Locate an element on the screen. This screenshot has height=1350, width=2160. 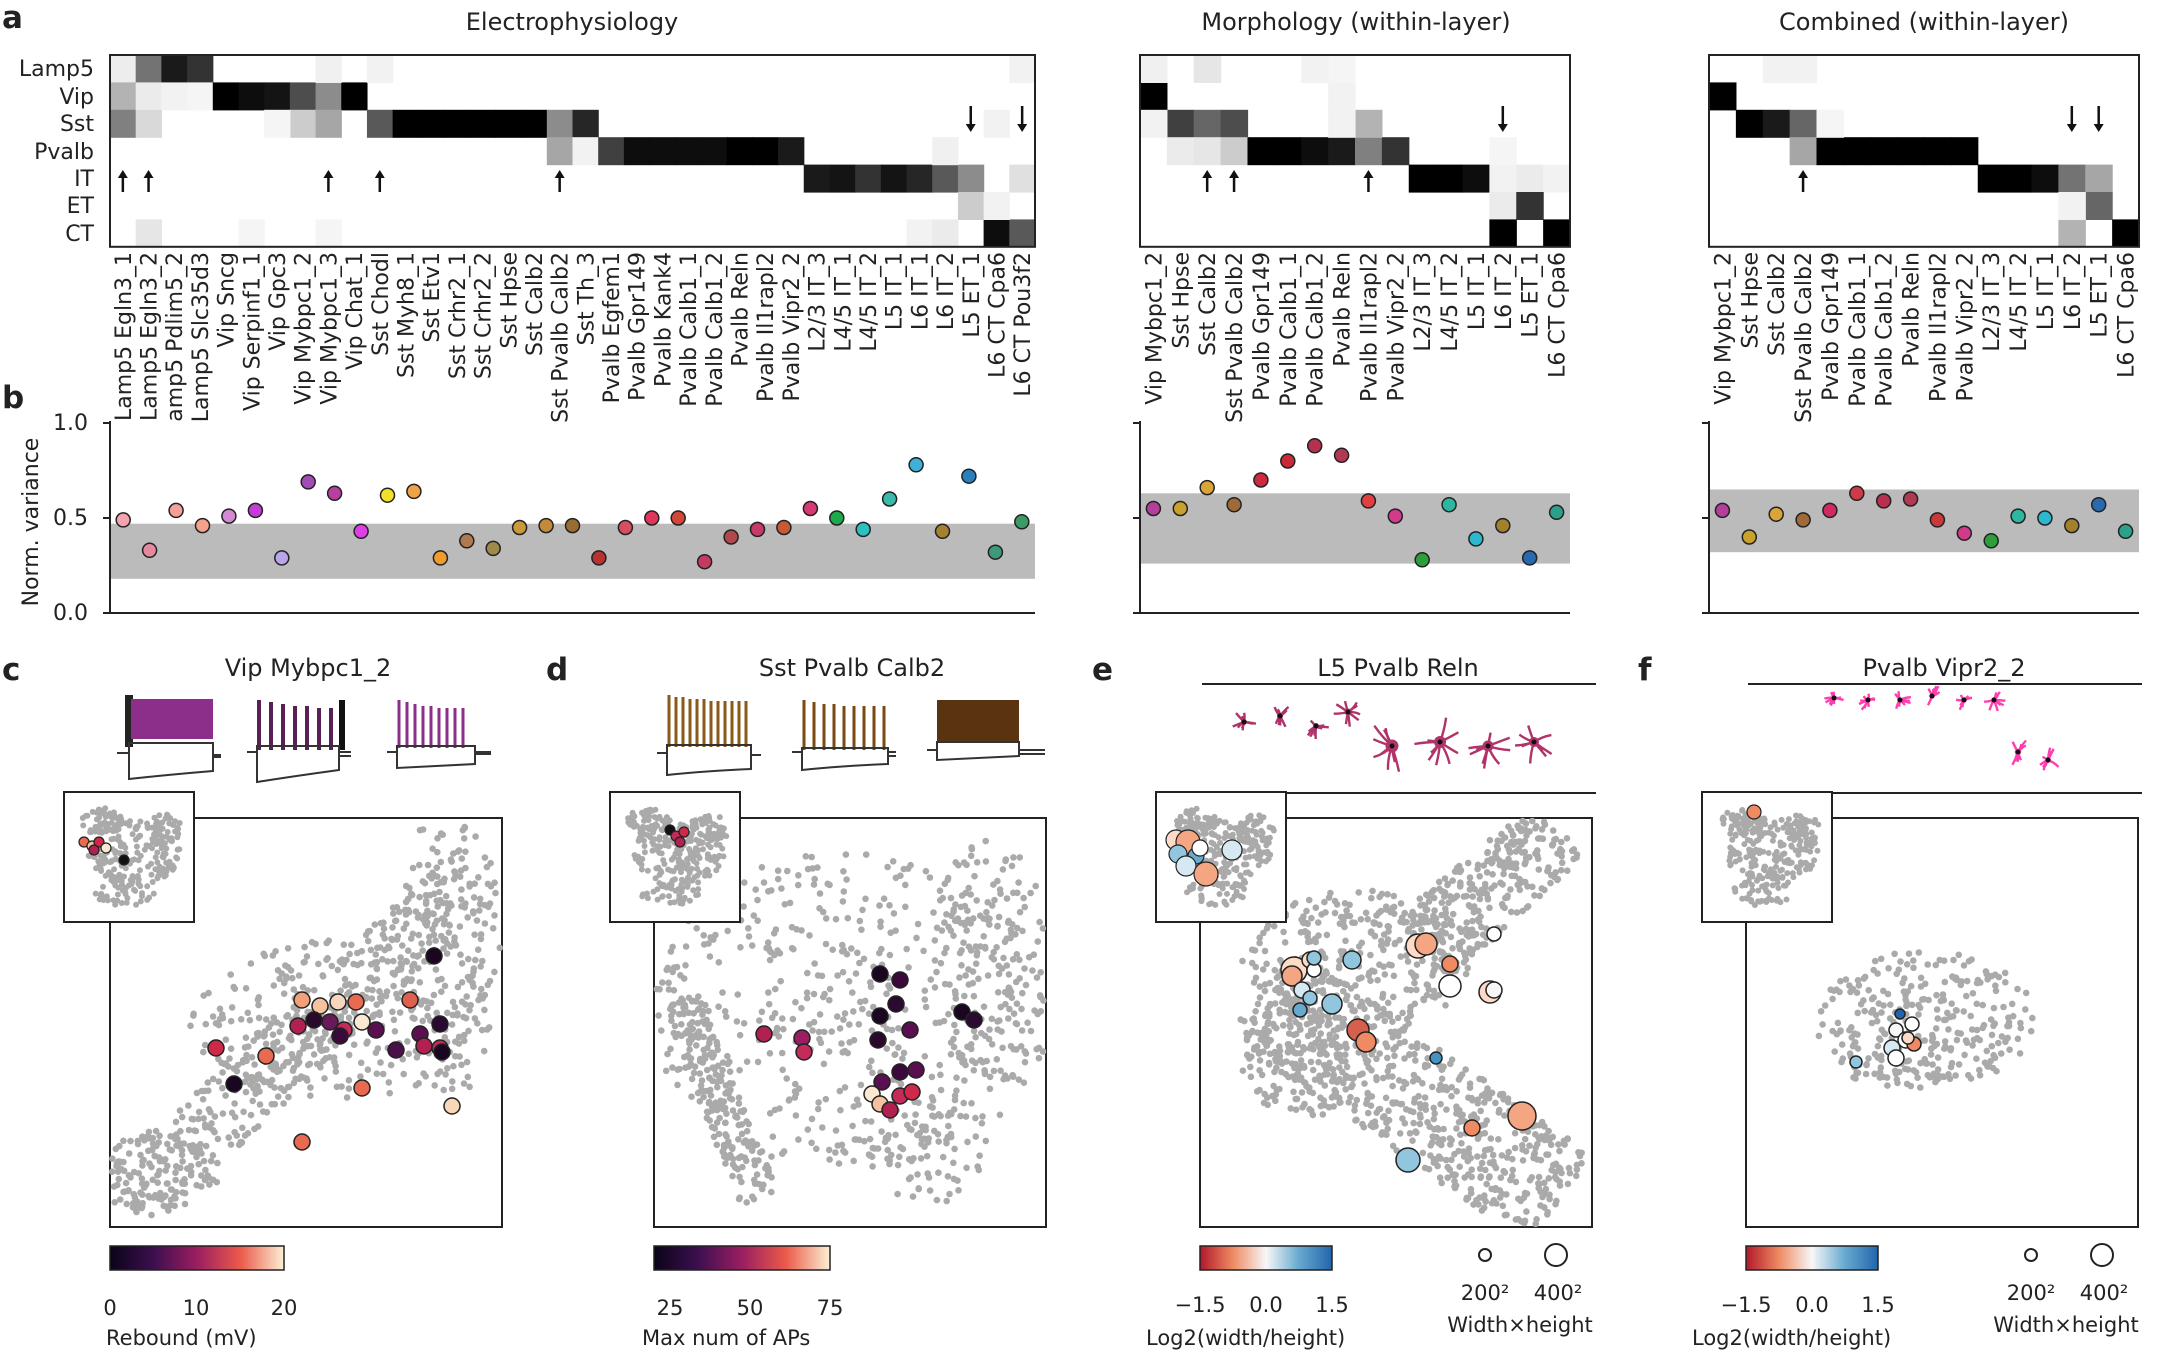
heatmap-column-label: Pvalb Calb1_1 is located at coordinates (689, 329).